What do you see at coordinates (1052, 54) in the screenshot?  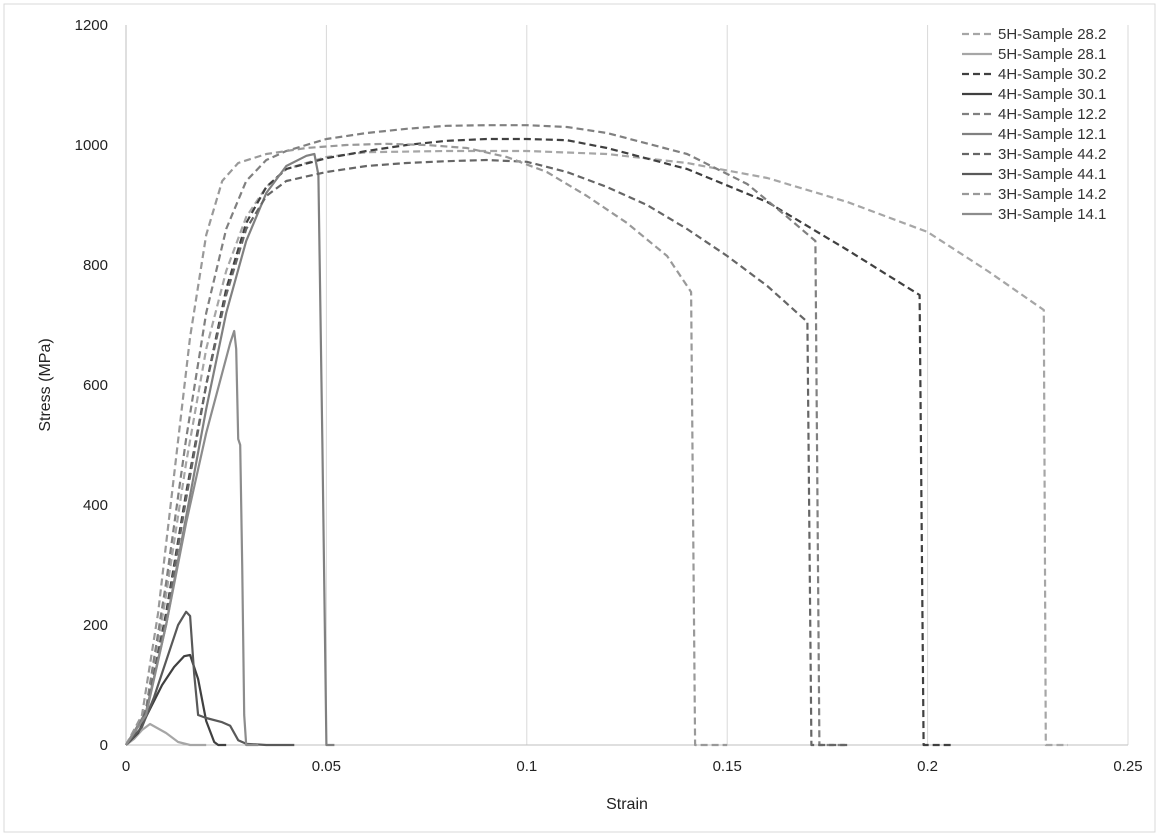 I see `legend-label-2: 5H-Sample 28.1` at bounding box center [1052, 54].